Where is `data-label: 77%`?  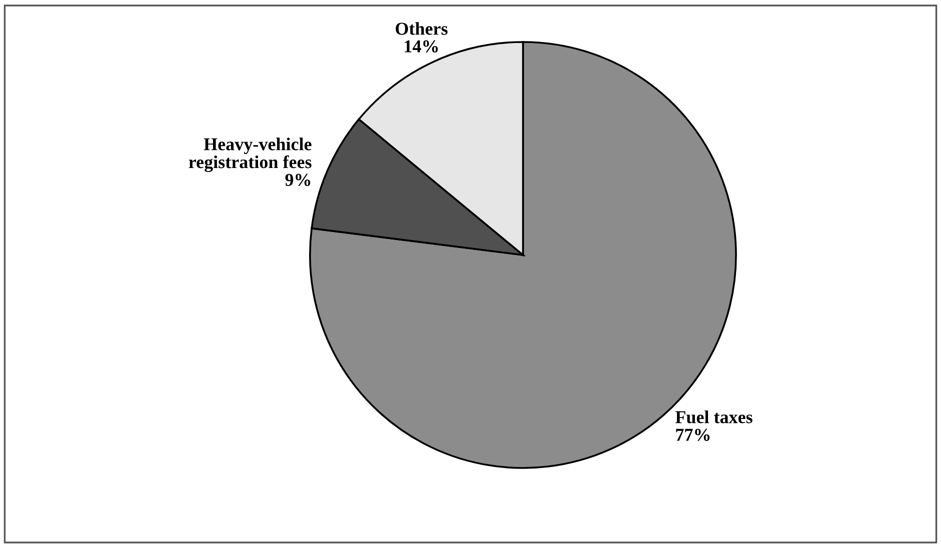
data-label: 77% is located at coordinates (693, 434).